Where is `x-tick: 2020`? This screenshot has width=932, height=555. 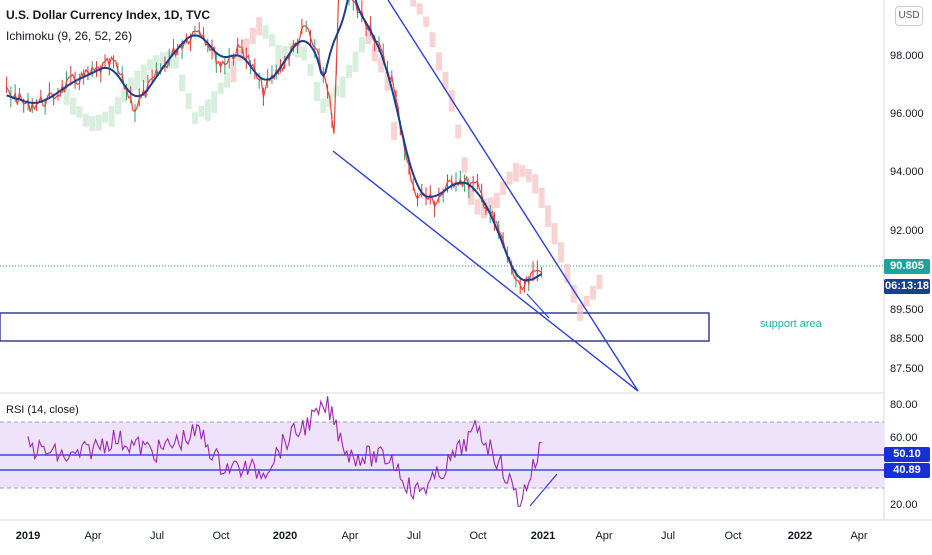 x-tick: 2020 is located at coordinates (285, 536).